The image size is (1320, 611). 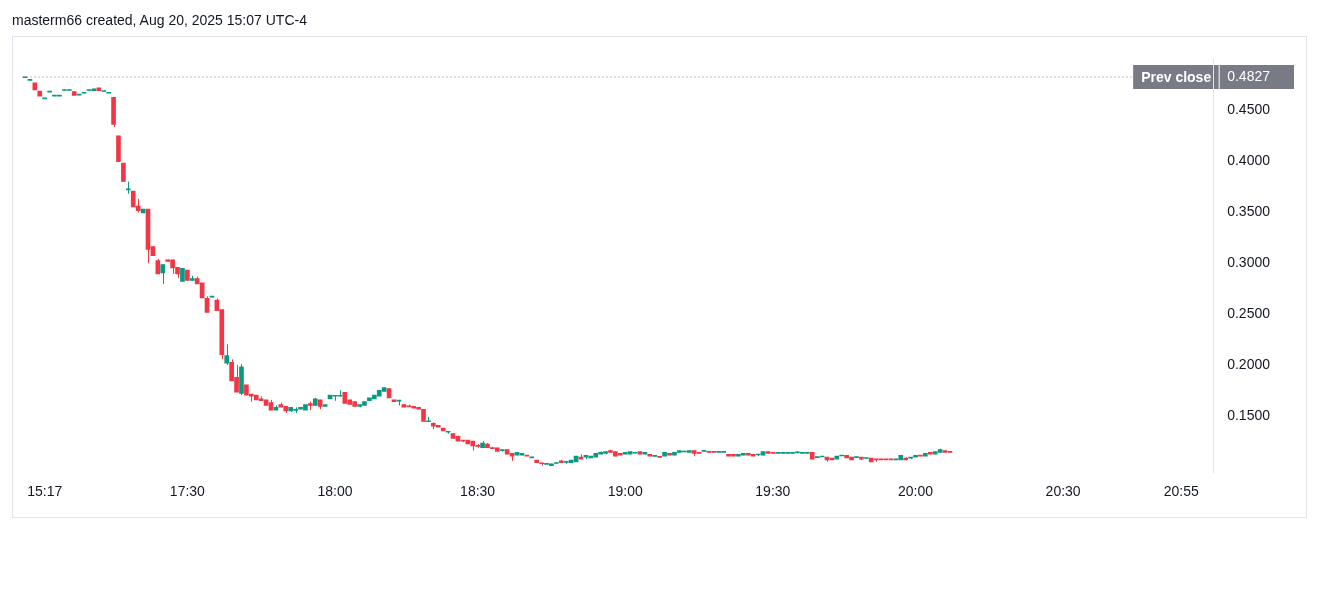 What do you see at coordinates (1249, 211) in the screenshot?
I see `y-tick-label: 0.3500` at bounding box center [1249, 211].